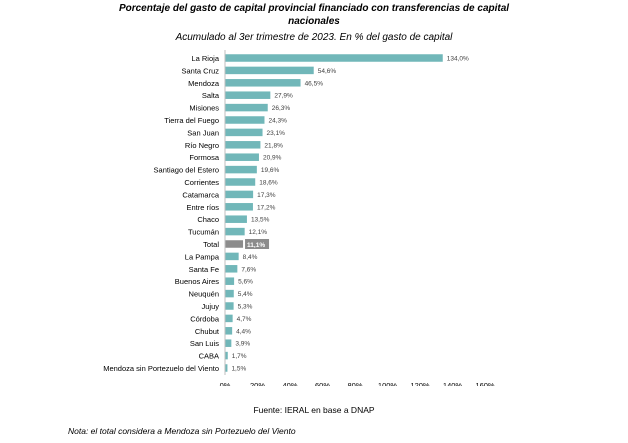 The width and height of the screenshot is (628, 443). Describe the element at coordinates (238, 369) in the screenshot. I see `value-label: 1,5%` at that location.